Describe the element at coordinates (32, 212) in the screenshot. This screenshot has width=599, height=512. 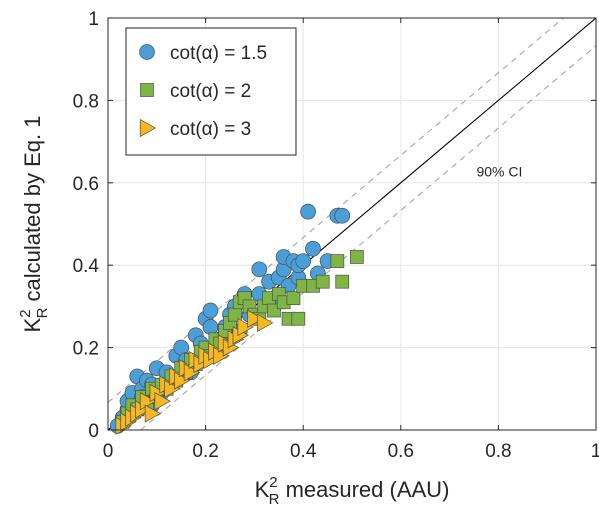
I see `axis-title-text: calculated by Eq. 1` at that location.